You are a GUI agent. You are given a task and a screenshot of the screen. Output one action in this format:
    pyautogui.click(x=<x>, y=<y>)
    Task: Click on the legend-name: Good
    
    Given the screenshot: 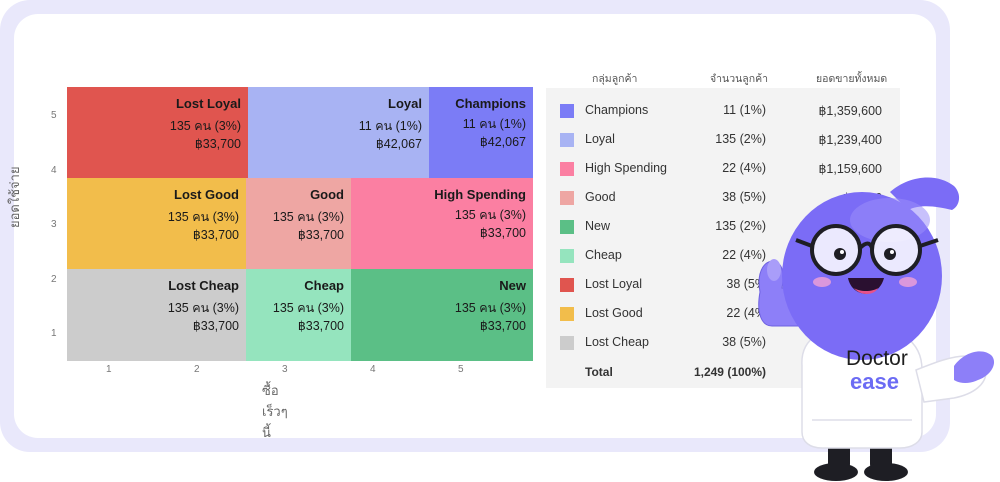 What is the action you would take?
    pyautogui.click(x=600, y=197)
    